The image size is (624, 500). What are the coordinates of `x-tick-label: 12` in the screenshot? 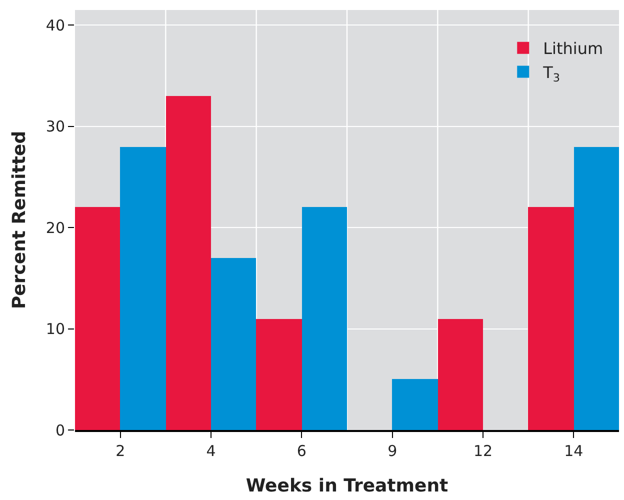 It's located at (483, 451).